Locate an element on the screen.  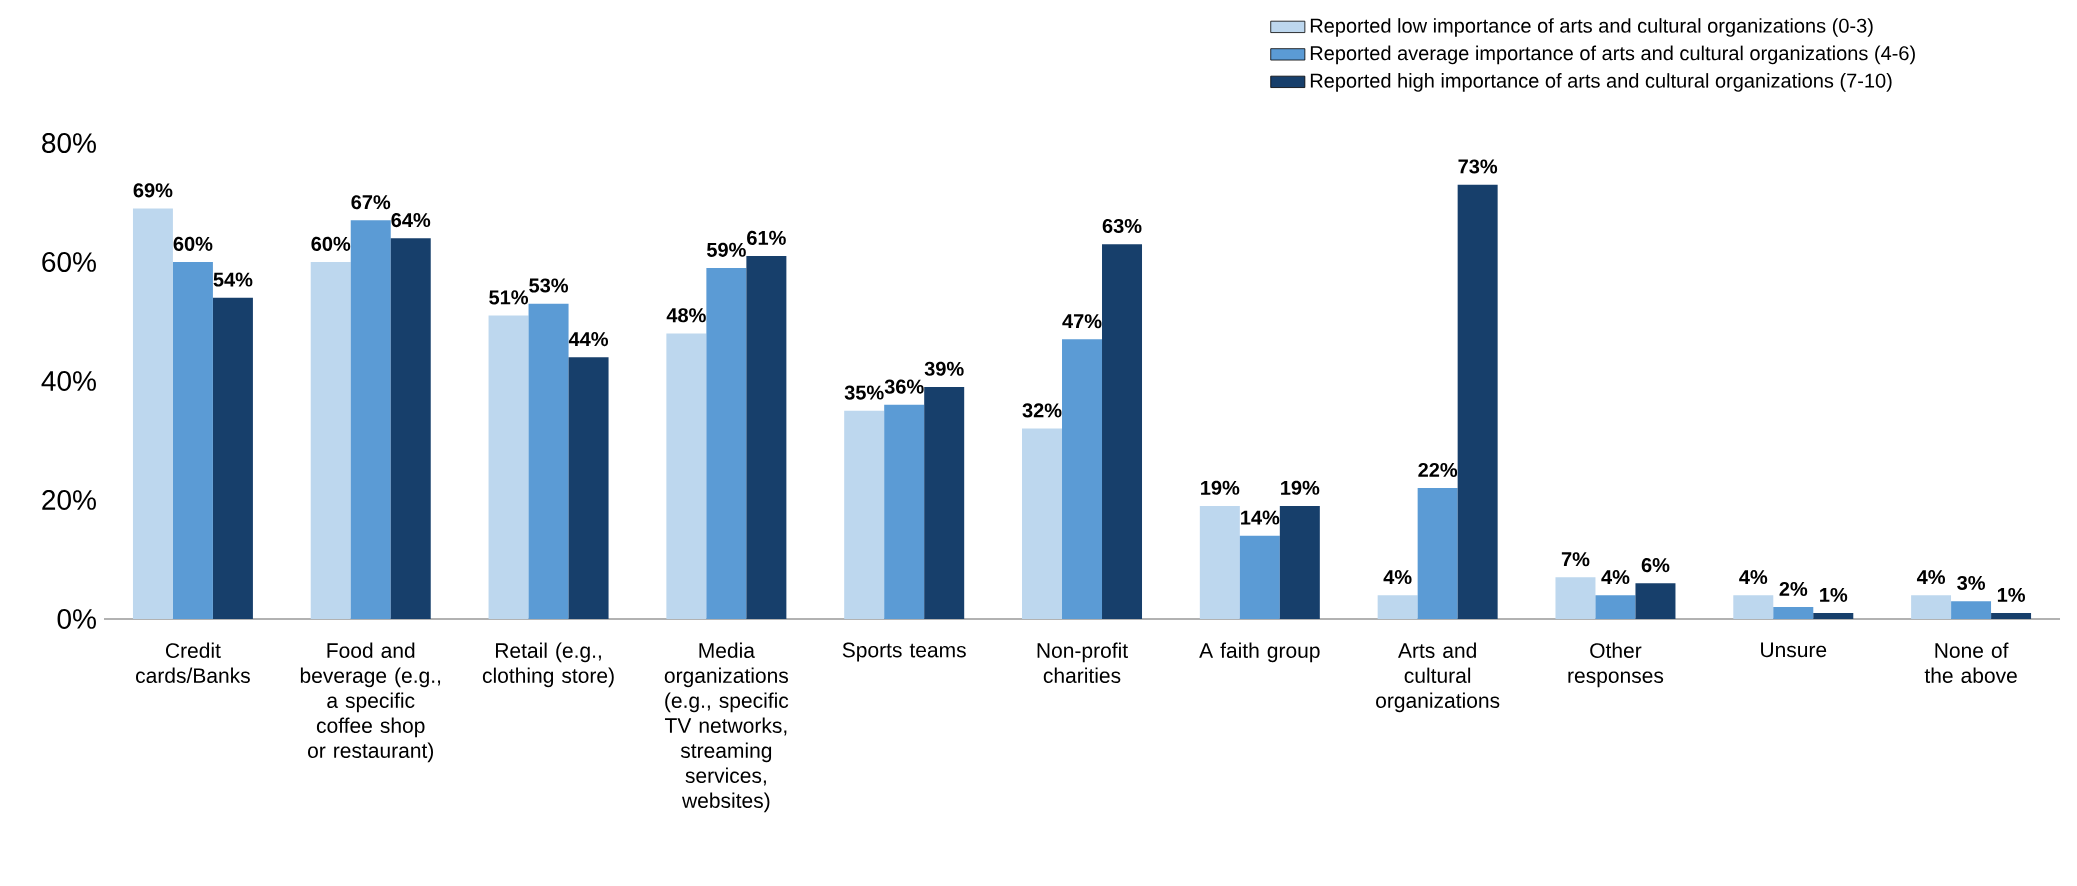
legend-label: Reported average importance of arts and cultural organizations (4-6) is located at coordinates (1612, 55).